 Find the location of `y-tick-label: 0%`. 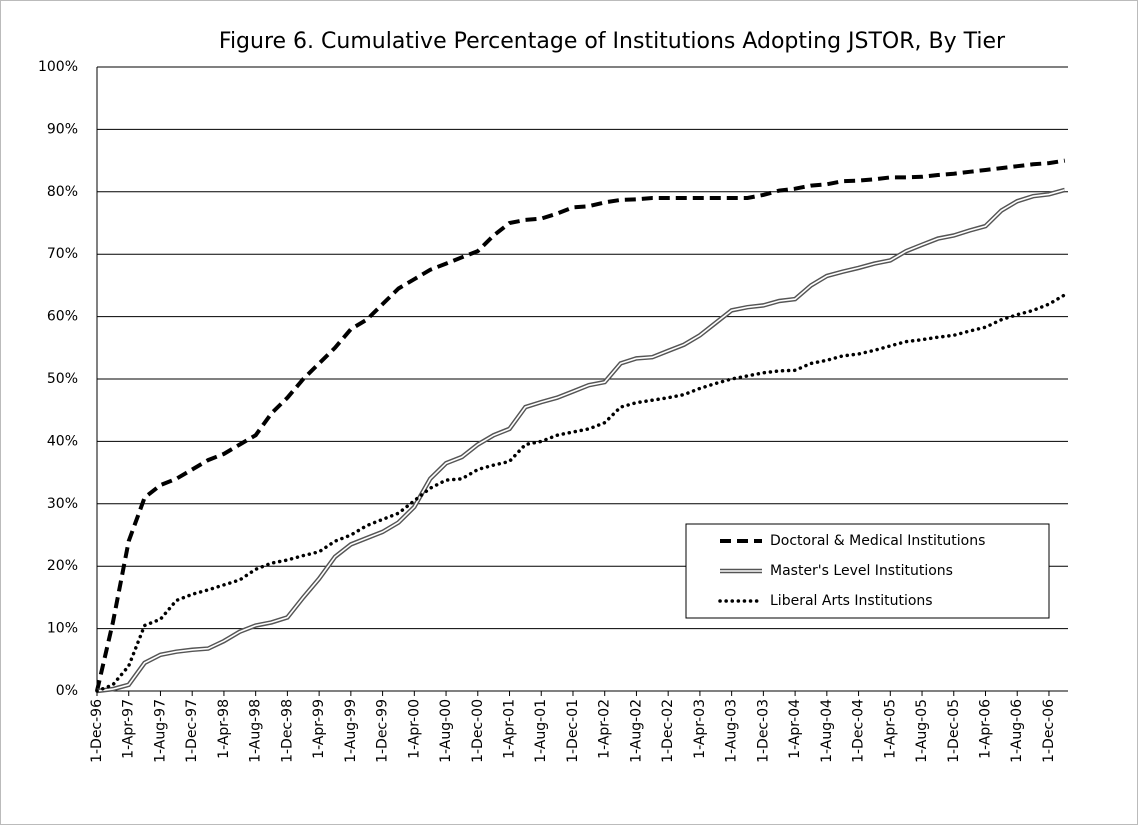

y-tick-label: 0% is located at coordinates (67, 691).